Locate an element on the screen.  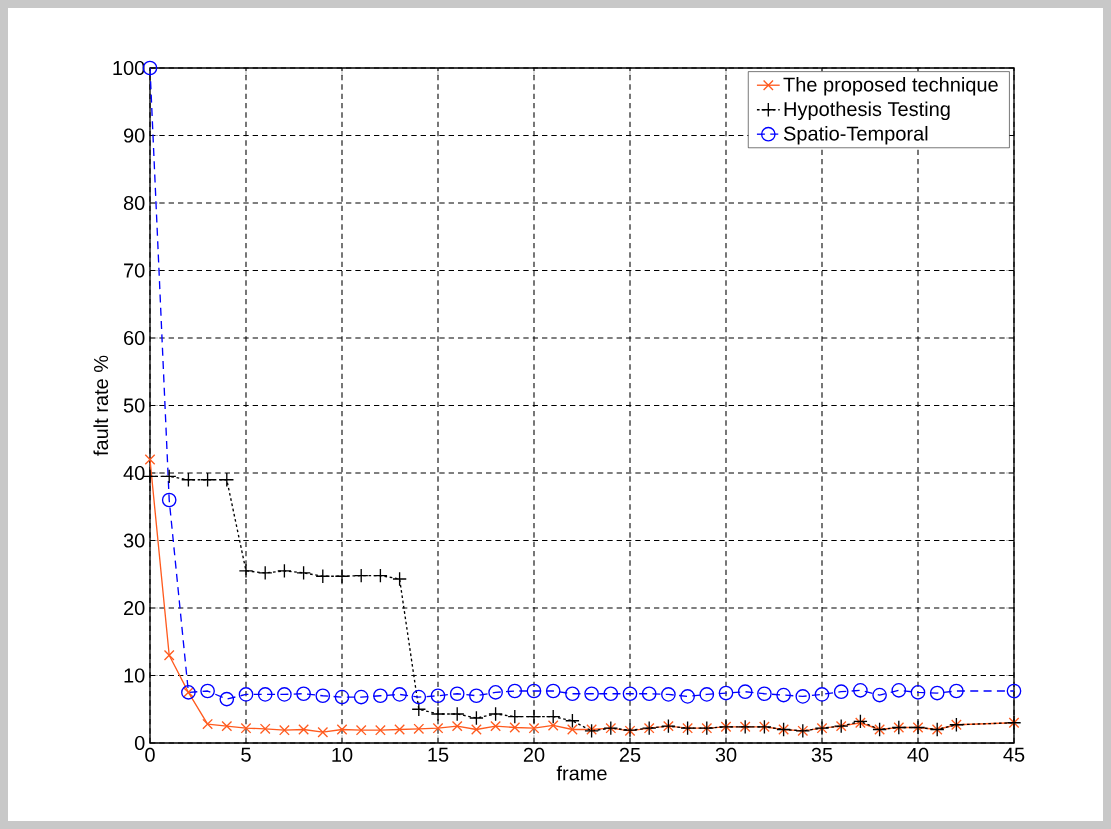
y-tick-label: 80 is located at coordinates (134, 203).